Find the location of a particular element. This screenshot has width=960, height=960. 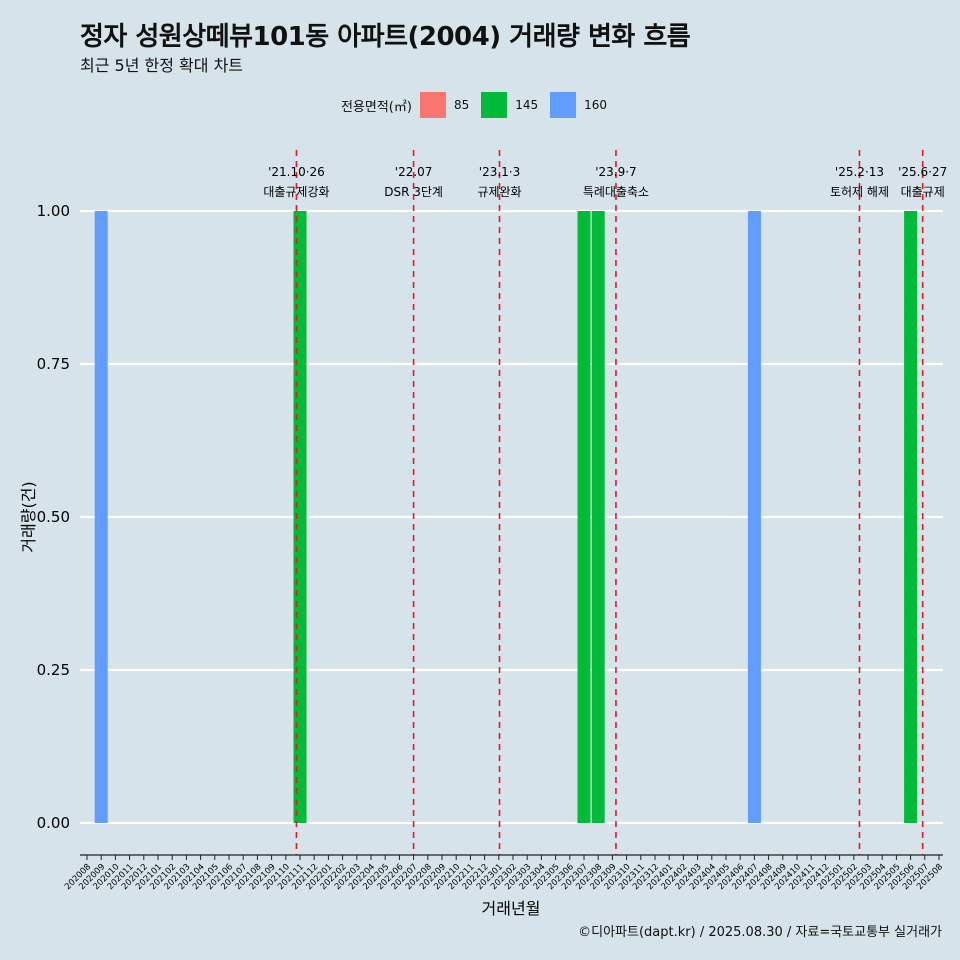

legend-label-145: 145 is located at coordinates (527, 105).